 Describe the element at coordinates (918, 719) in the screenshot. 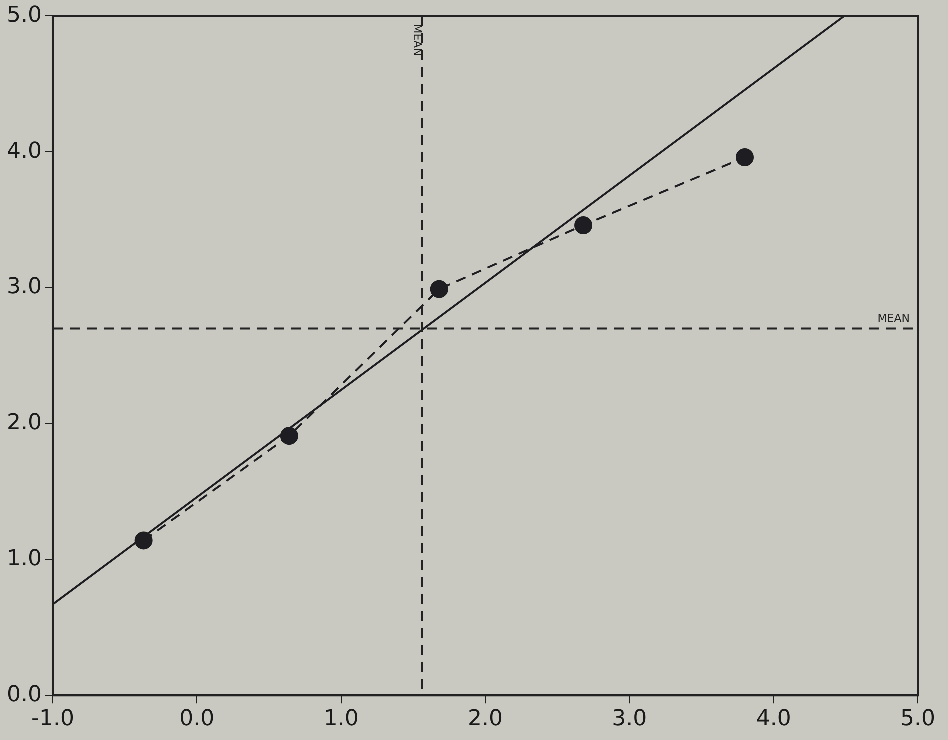

I see `x-tick-label: 5.0` at that location.